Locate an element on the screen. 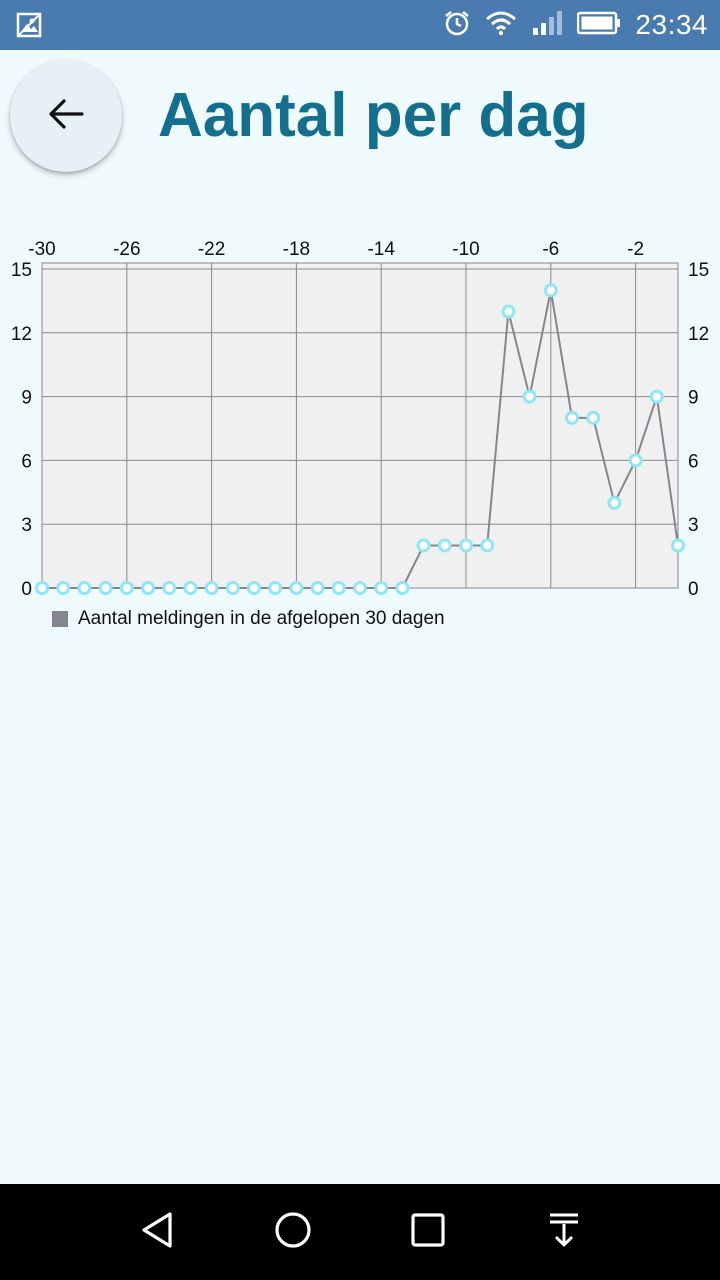  y-tick-label-right: 0 is located at coordinates (693, 589).